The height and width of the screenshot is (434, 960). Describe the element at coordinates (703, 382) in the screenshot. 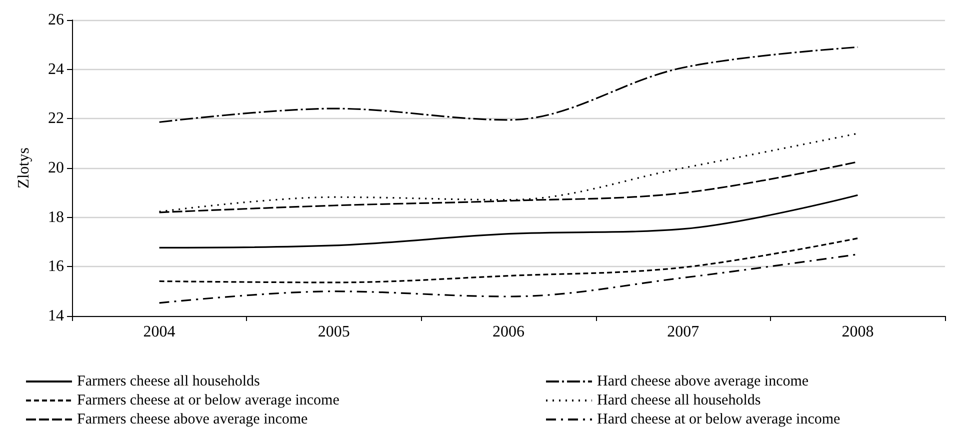

I see `legend-label: Hard cheese above average income` at that location.